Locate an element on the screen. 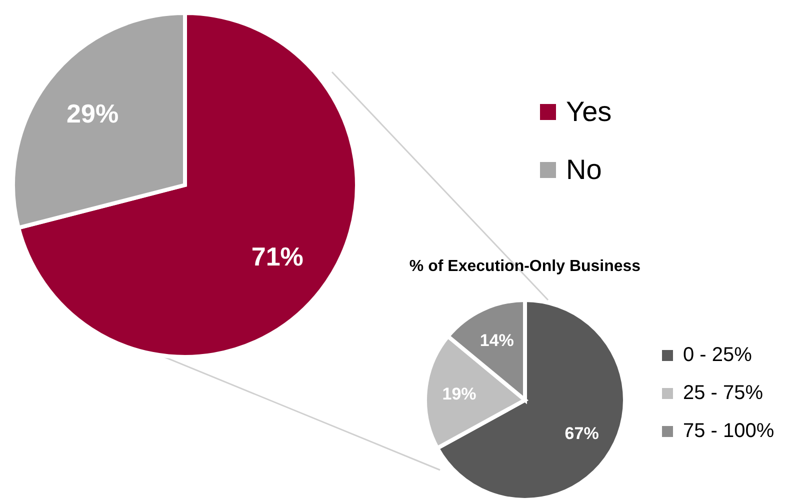  data-label: 29% is located at coordinates (92, 113).